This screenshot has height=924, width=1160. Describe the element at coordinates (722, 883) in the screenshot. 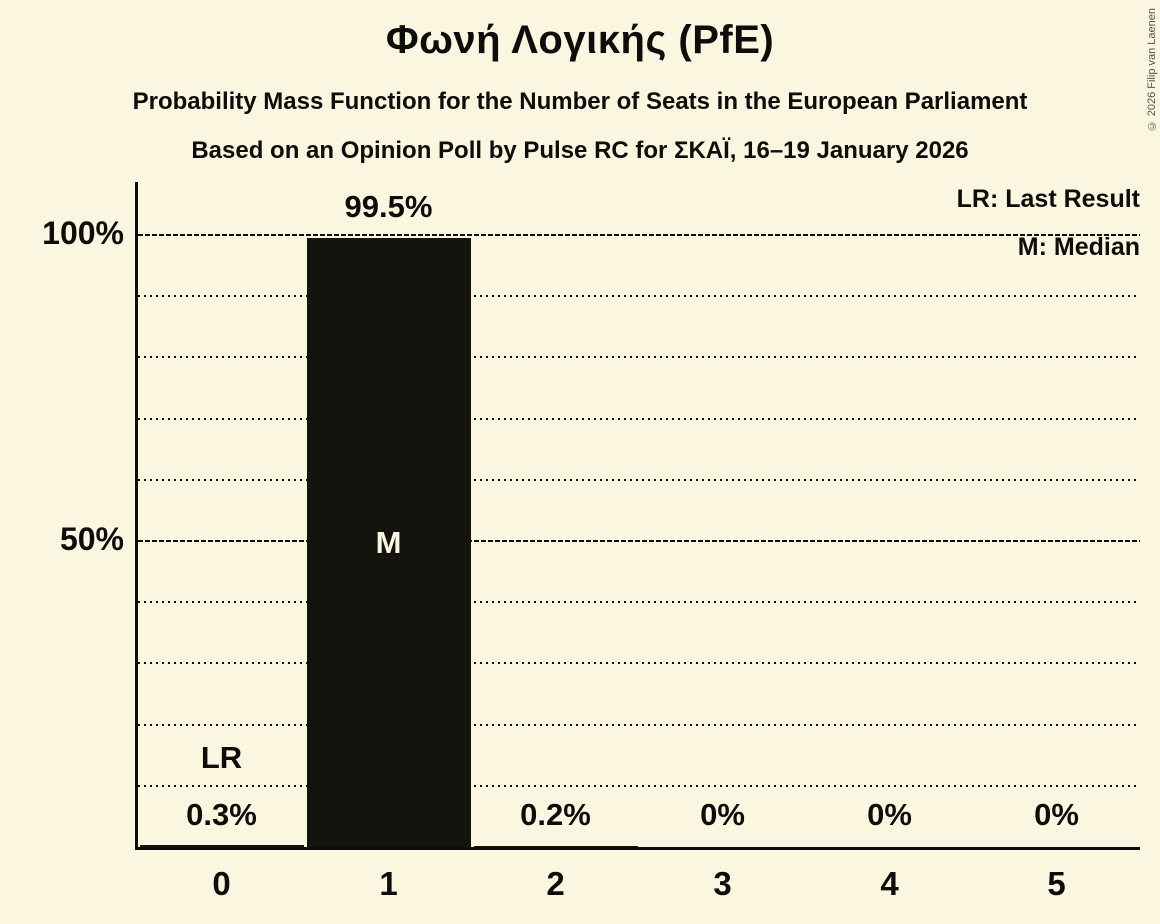

I see `x-tick-label-3: 3` at that location.